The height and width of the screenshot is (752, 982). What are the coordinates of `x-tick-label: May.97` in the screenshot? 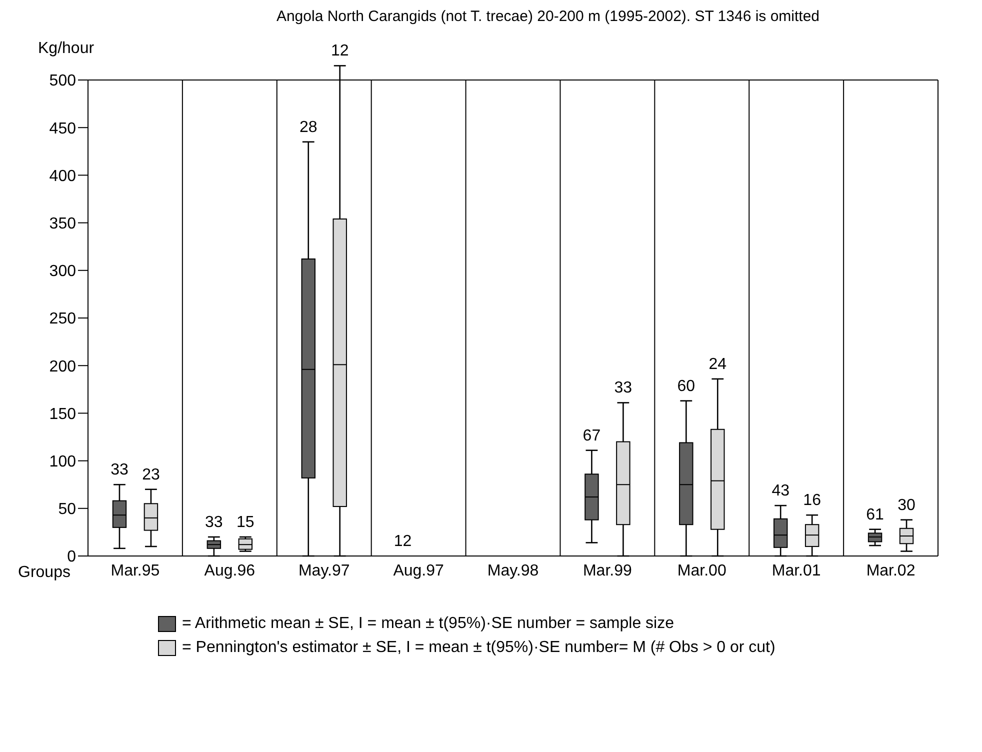 It's located at (324, 571).